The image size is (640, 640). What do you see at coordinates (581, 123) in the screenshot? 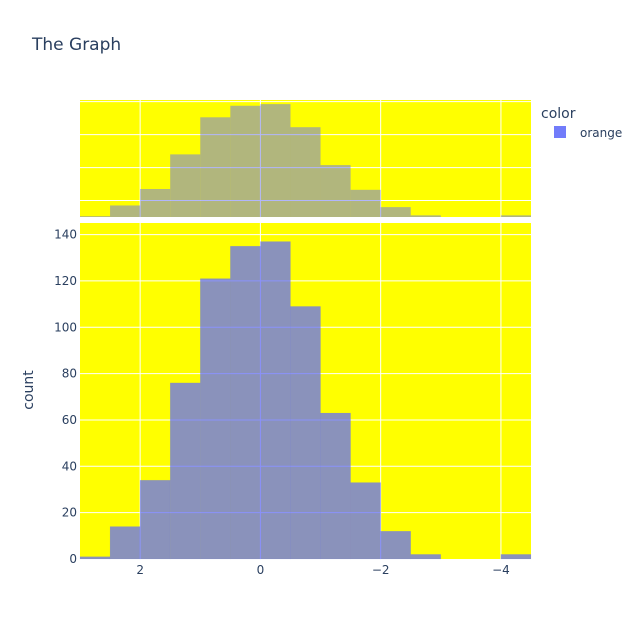
I see `legend: color orange` at bounding box center [581, 123].